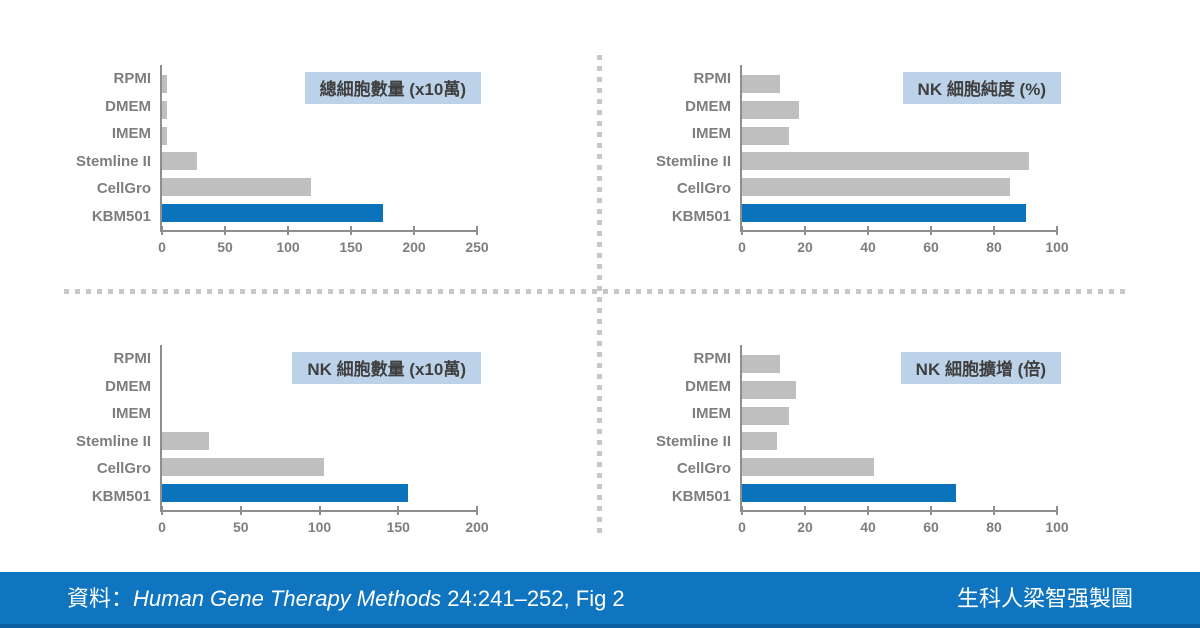 The image size is (1200, 628). I want to click on plot-area: NK 細胞數量 (x10萬) 0 50 100 150 200, so click(323, 440).